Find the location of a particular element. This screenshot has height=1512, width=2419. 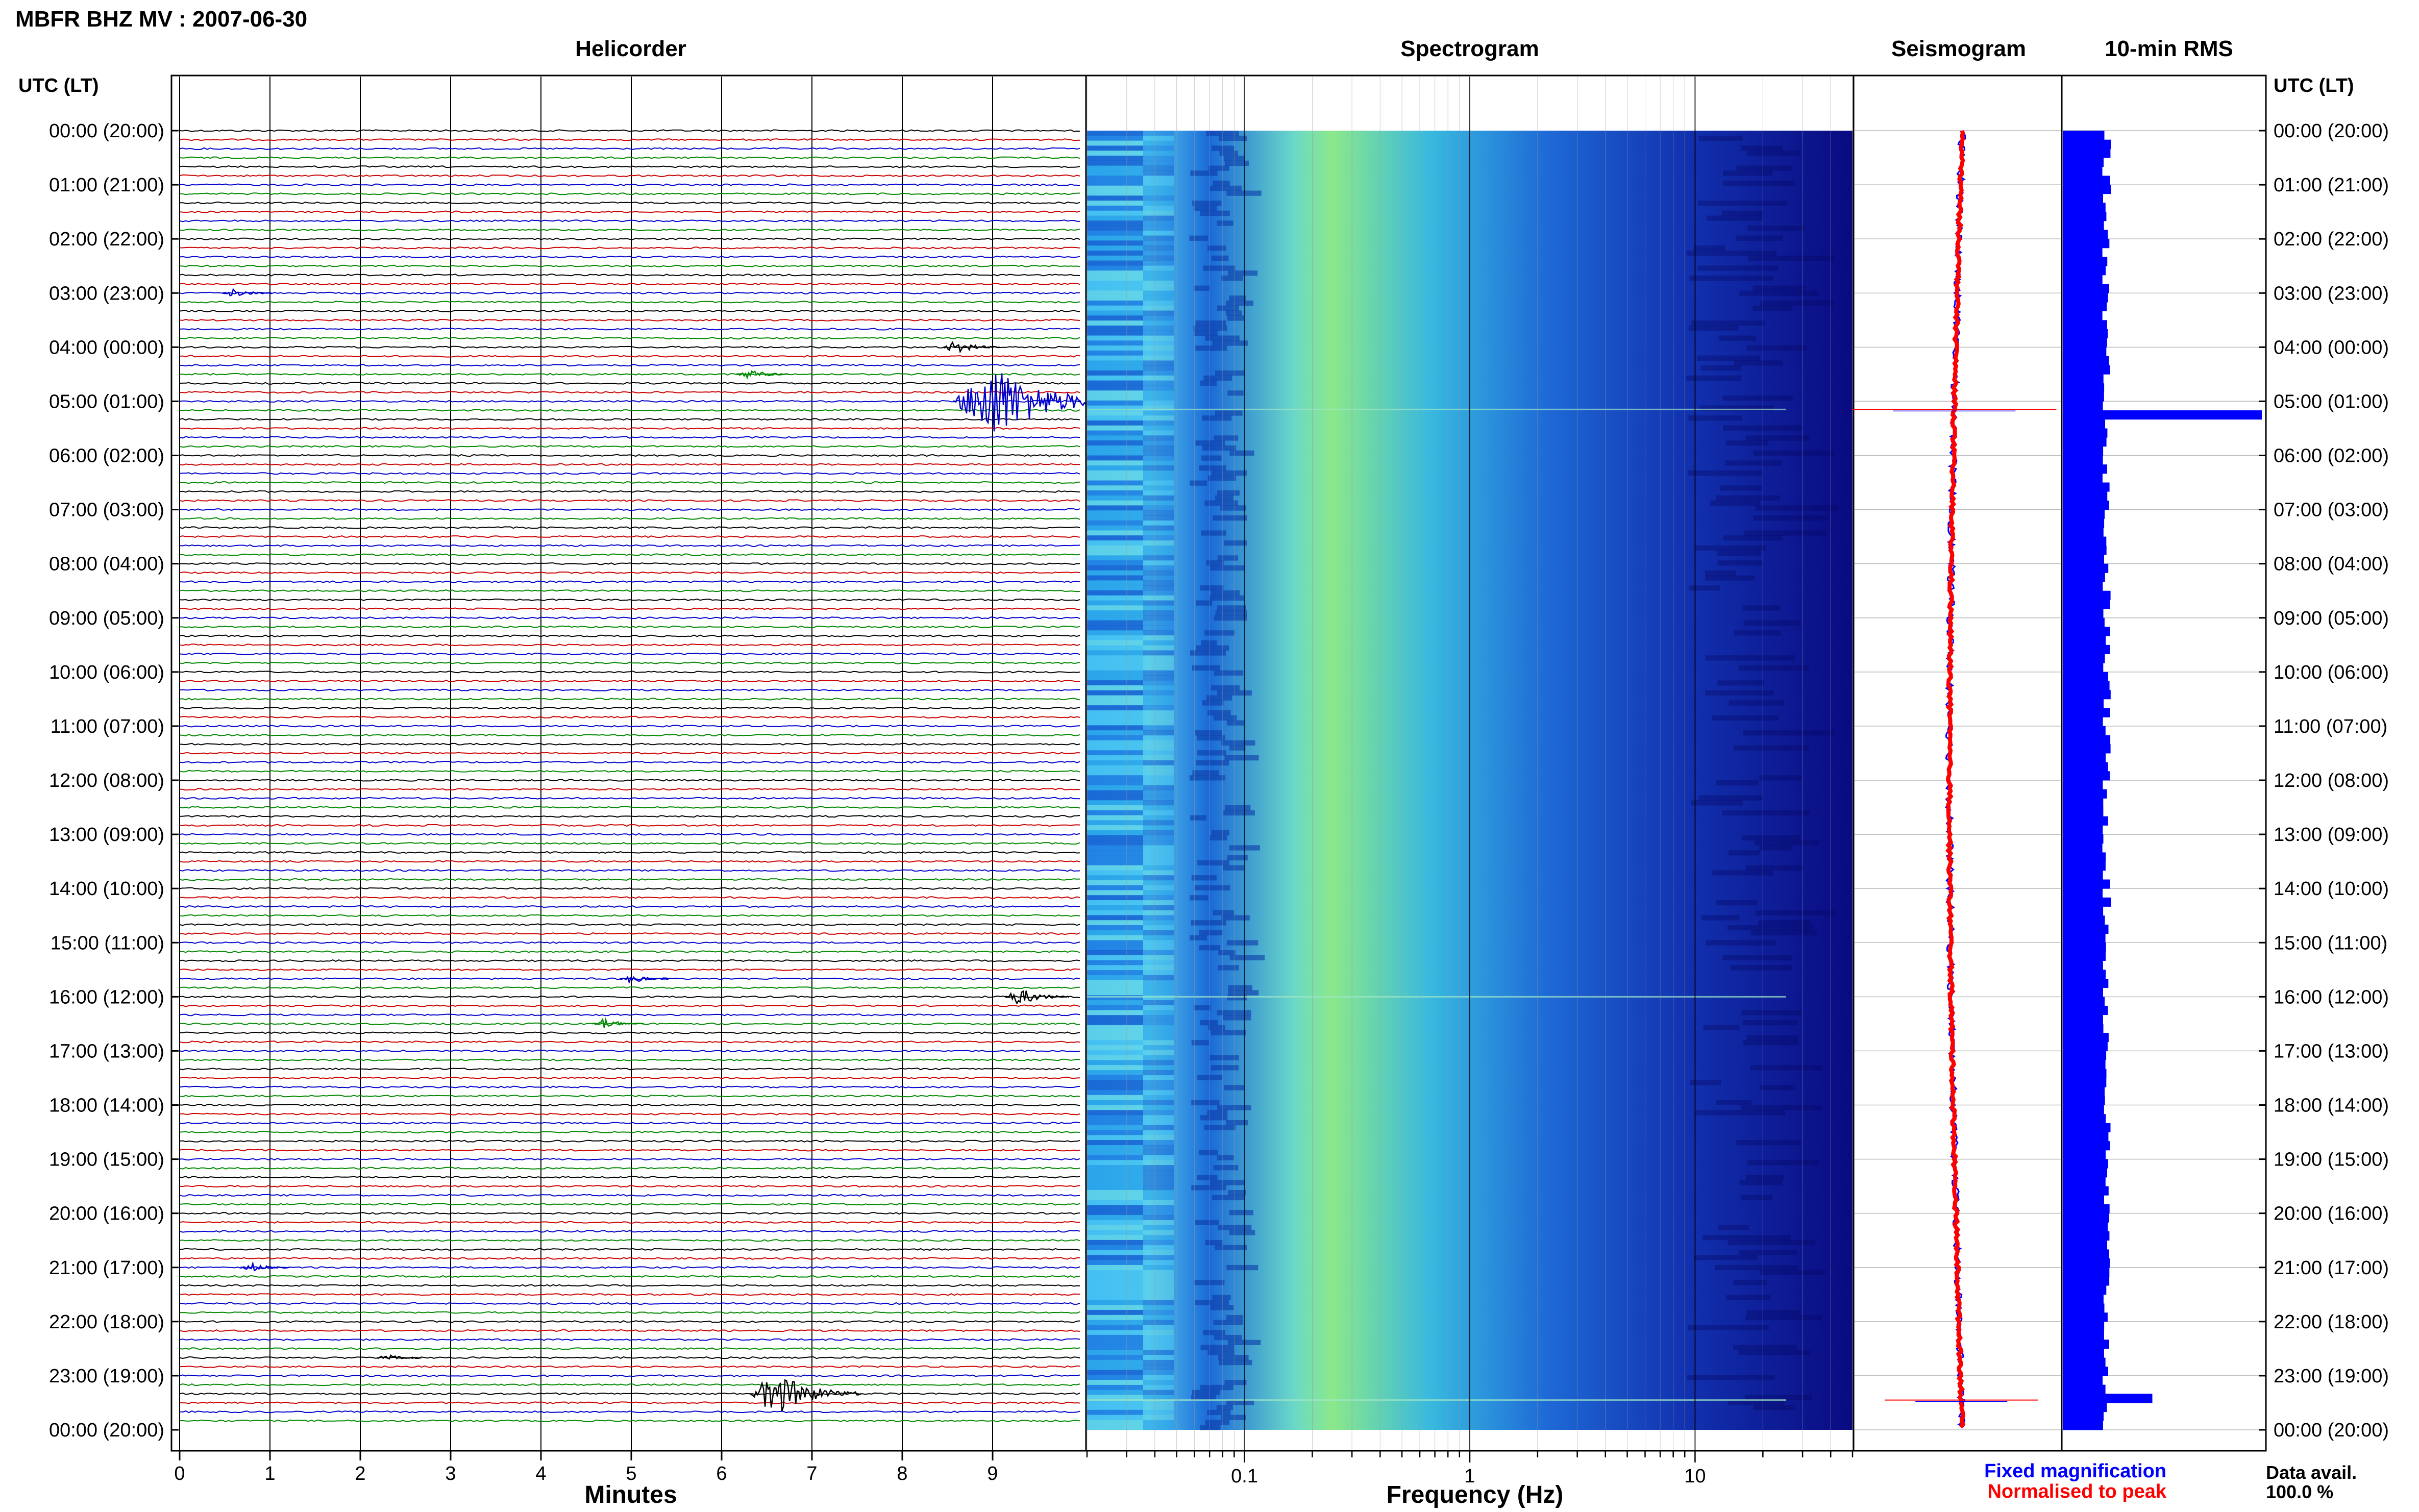

hour-label: 23:00 (19:00) is located at coordinates (106, 1376).